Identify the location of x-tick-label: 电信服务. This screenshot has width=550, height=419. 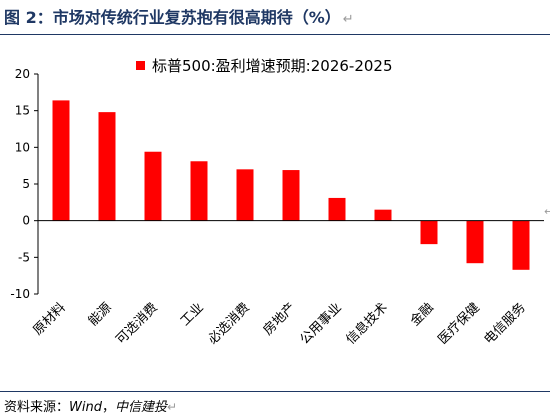
(505, 324).